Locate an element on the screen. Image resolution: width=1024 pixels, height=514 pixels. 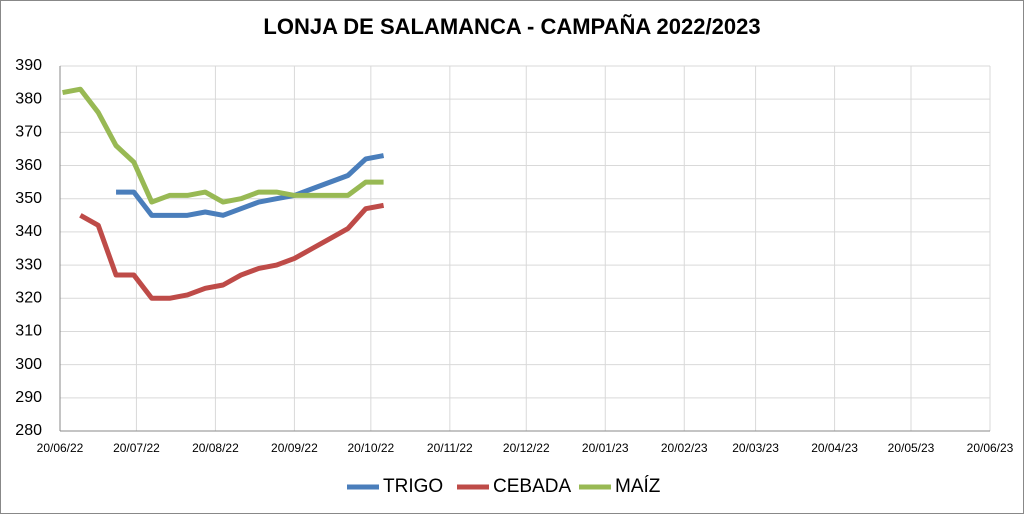
y-tick-label: 360 is located at coordinates (28, 165).